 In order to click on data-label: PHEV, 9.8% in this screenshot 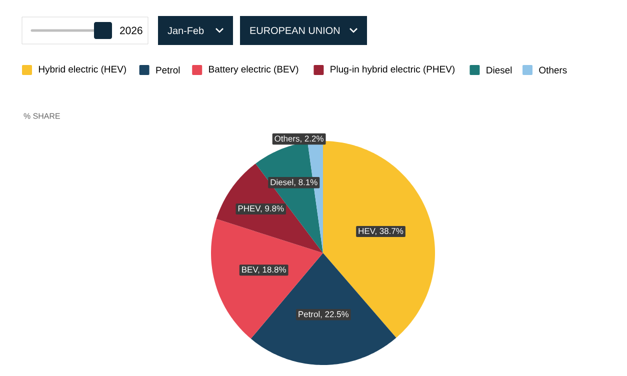, I will do `click(261, 208)`.